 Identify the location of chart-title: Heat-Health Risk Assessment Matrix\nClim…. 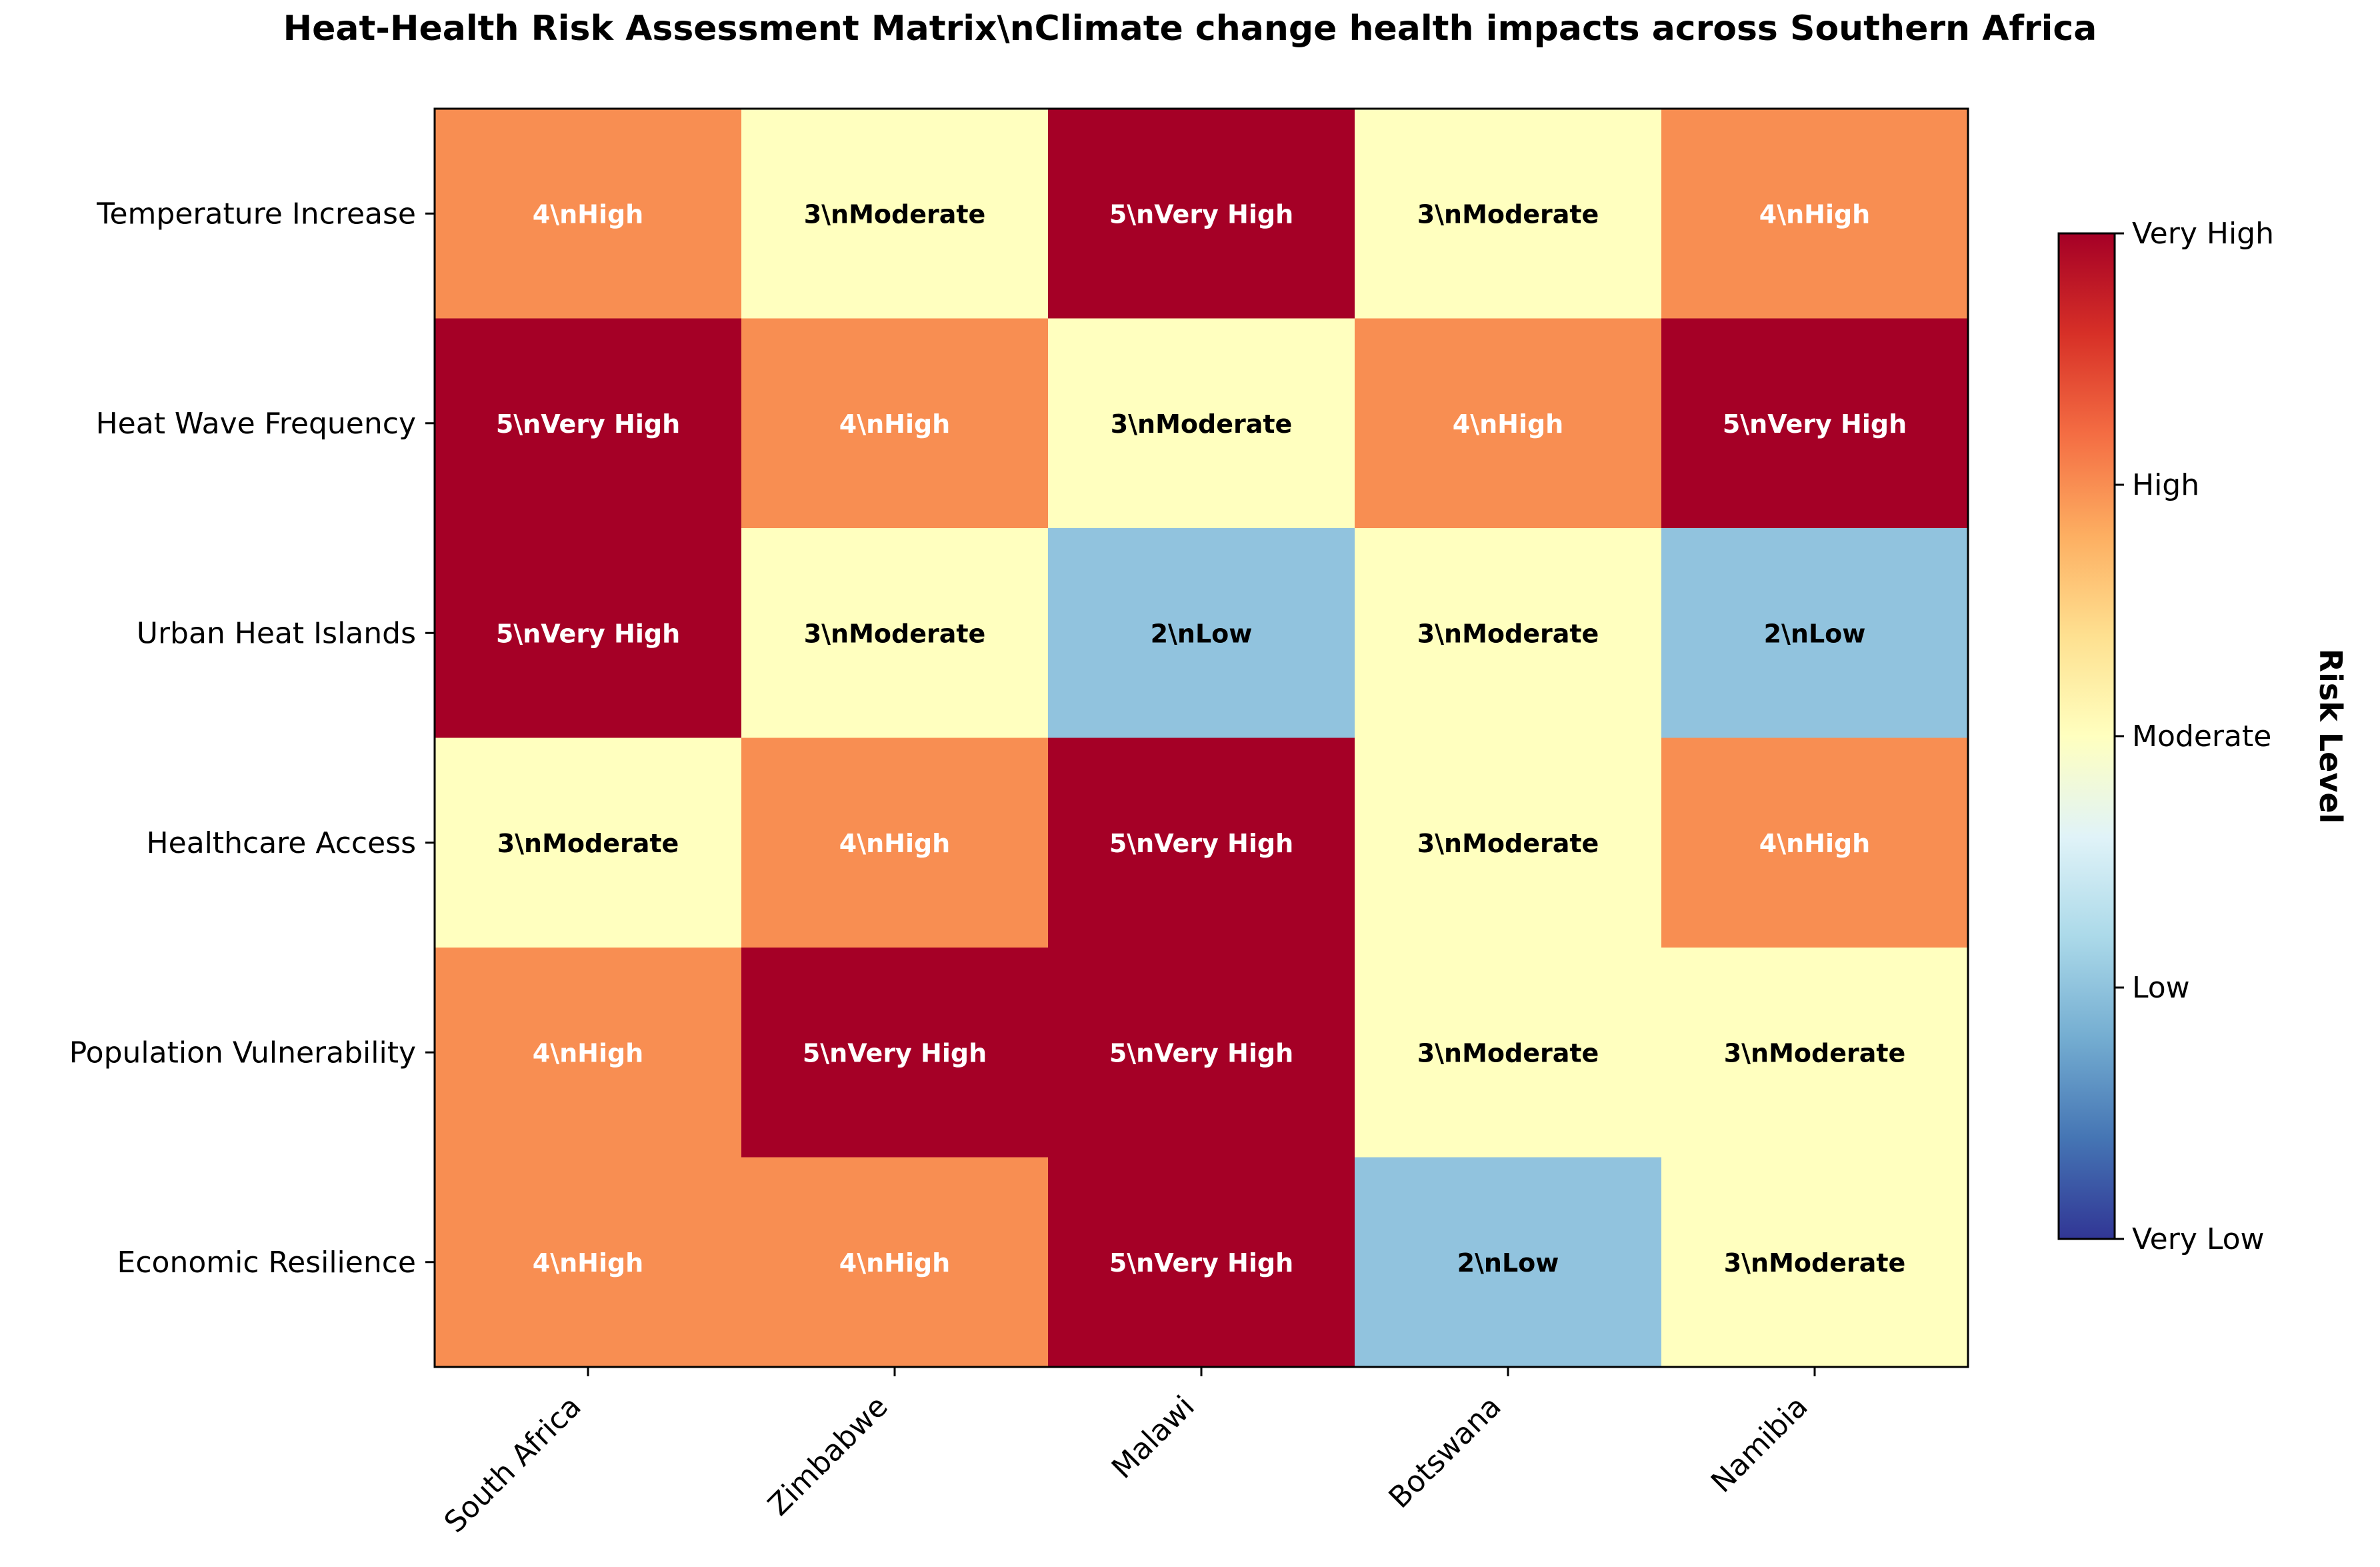
(1190, 29).